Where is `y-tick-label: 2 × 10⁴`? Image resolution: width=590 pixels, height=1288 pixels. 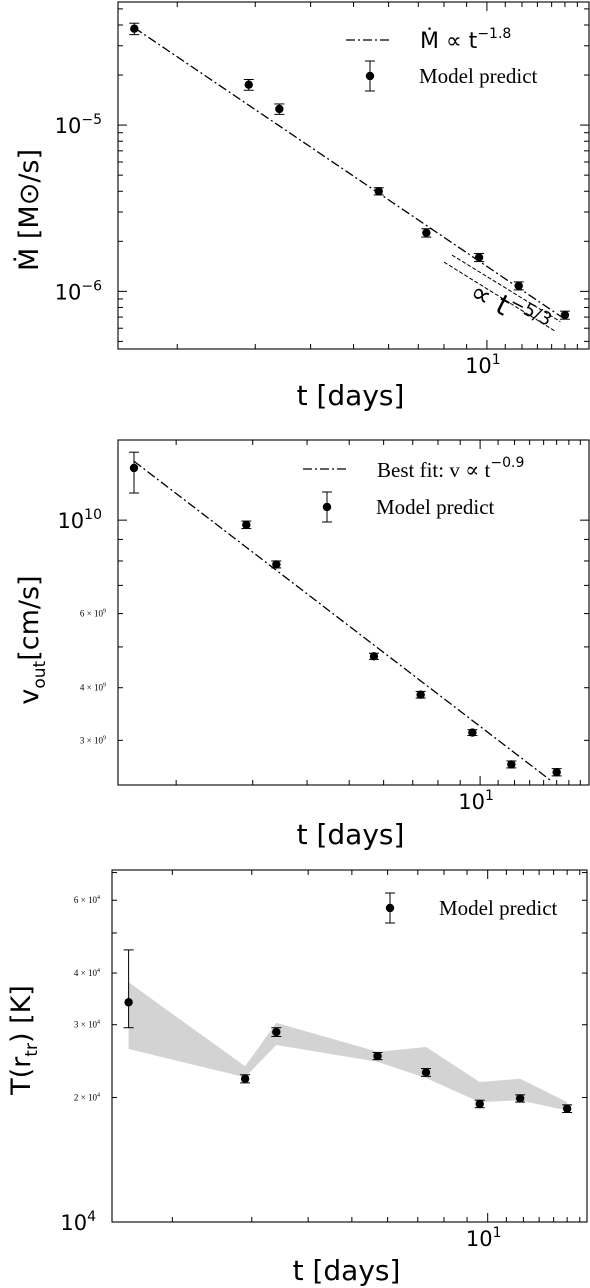
y-tick-label: 2 × 10⁴ is located at coordinates (87, 1098).